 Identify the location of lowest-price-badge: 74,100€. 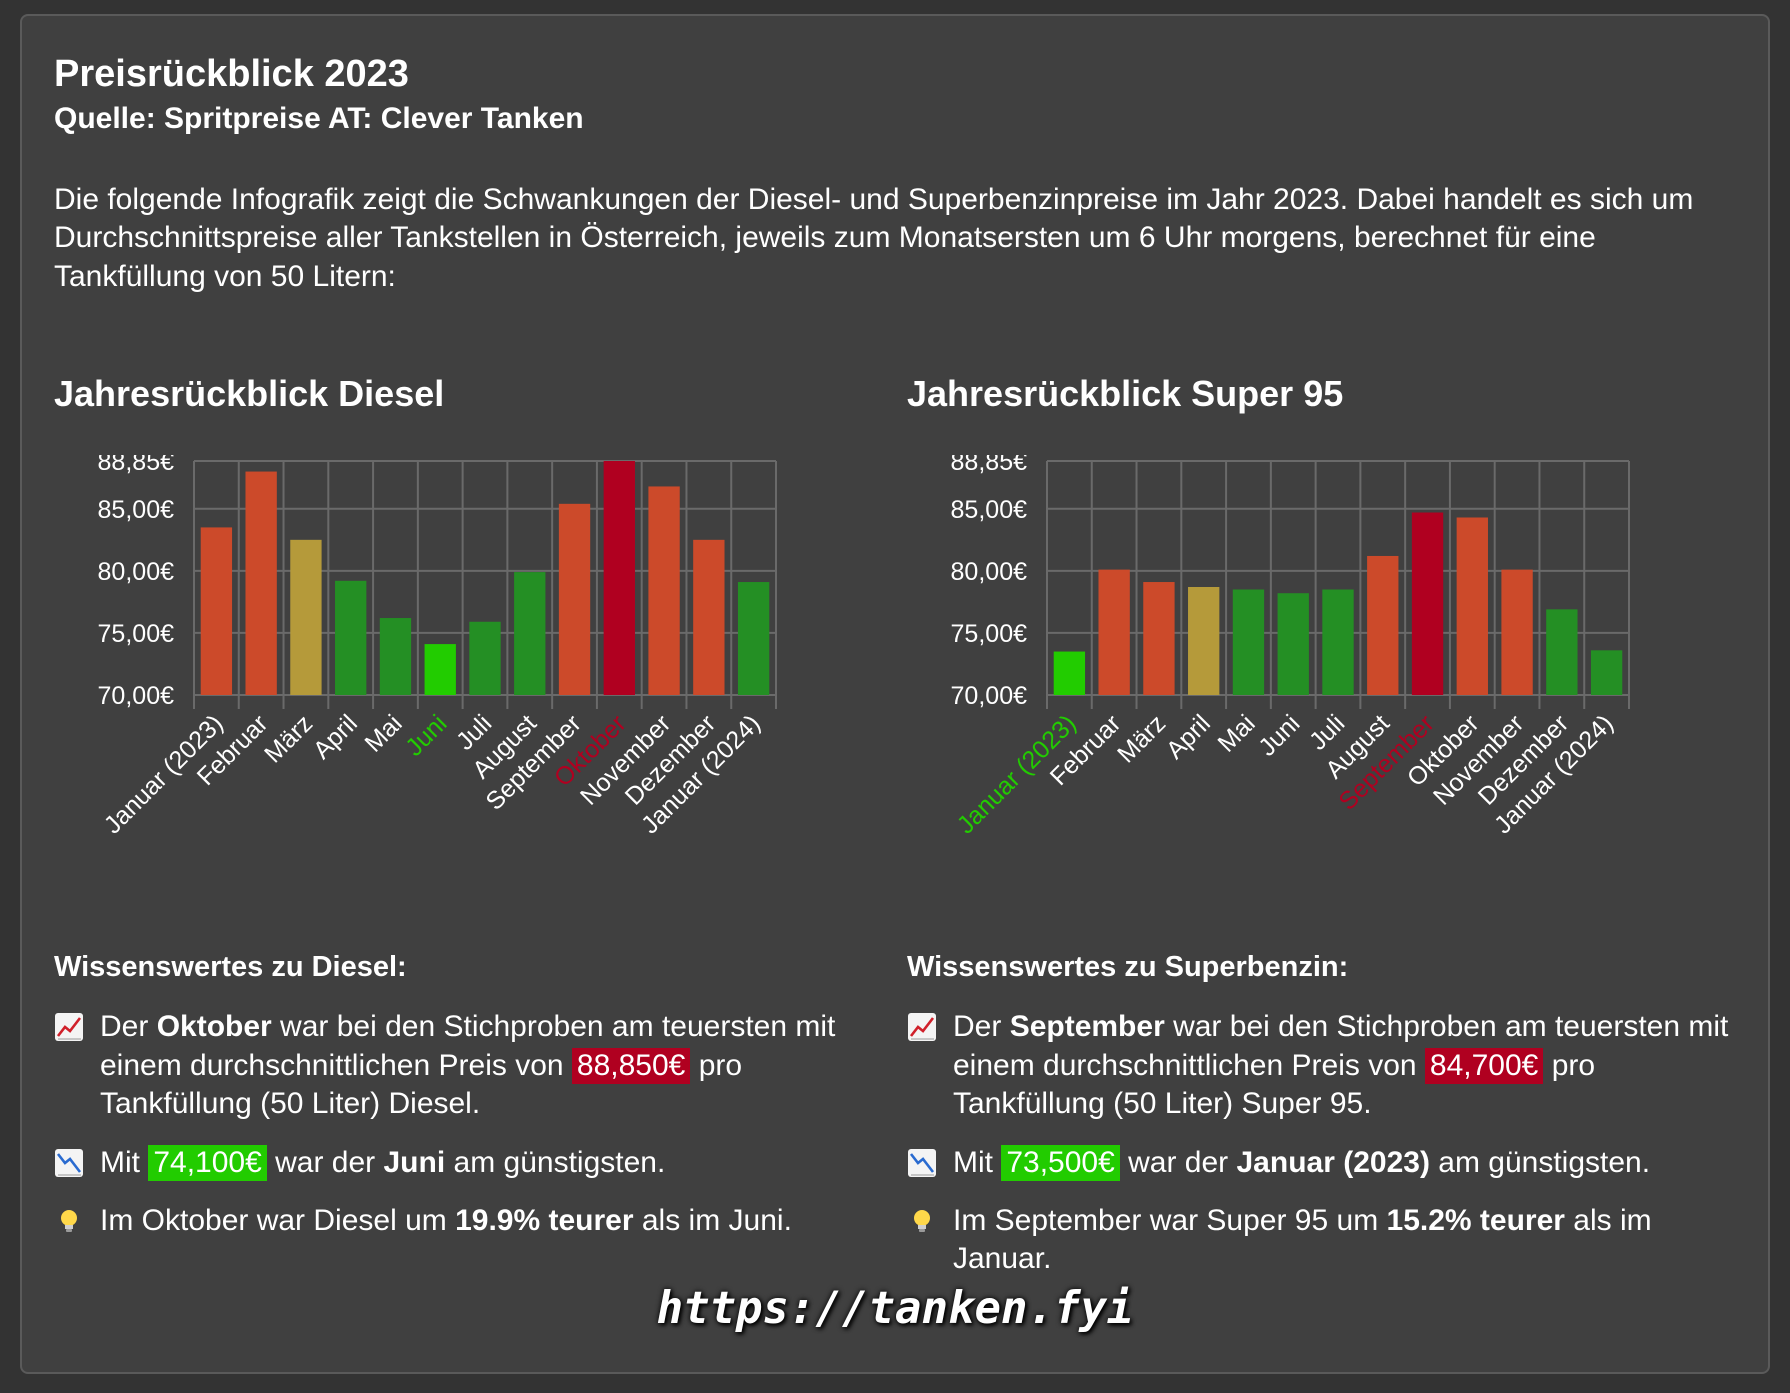
(207, 1162).